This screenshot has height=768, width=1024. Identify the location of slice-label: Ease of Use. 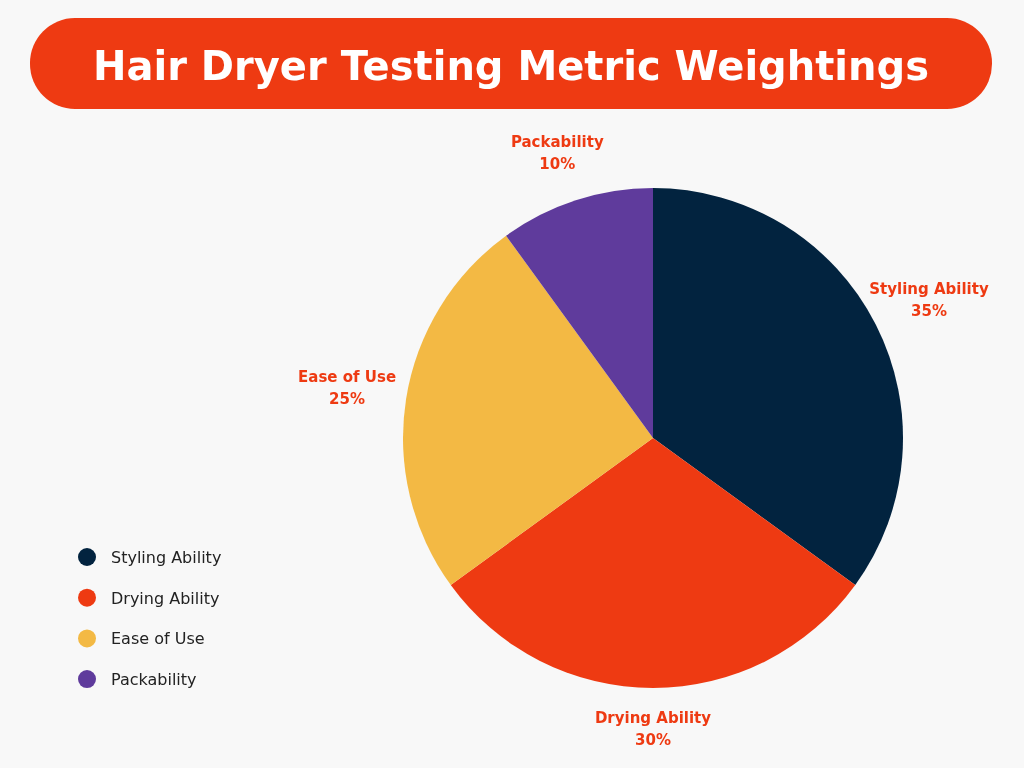
(347, 376).